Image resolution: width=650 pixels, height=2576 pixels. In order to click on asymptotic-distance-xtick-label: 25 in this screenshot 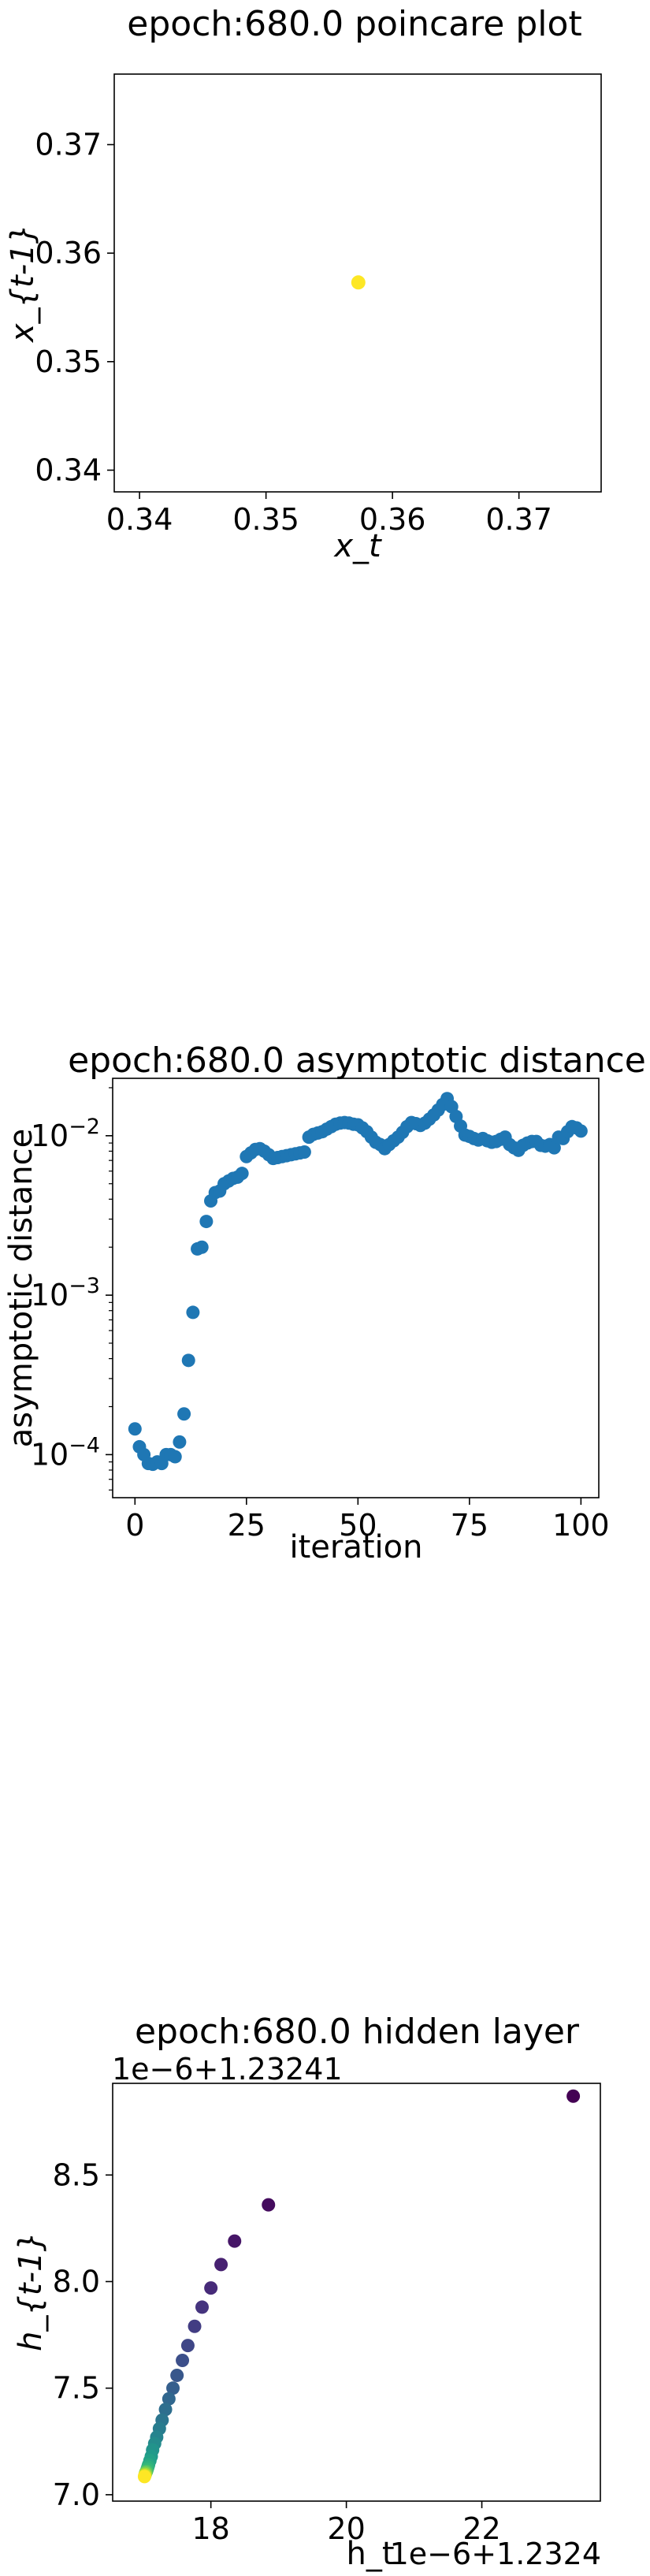, I will do `click(247, 1525)`.